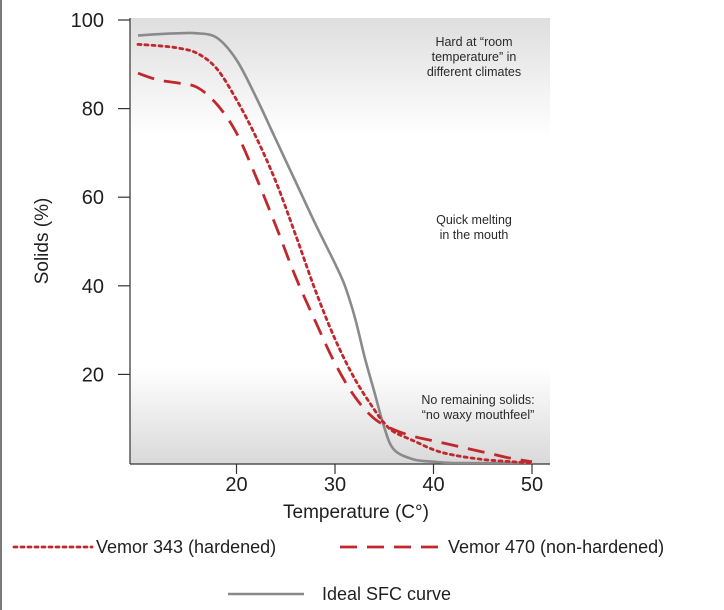 This screenshot has height=610, width=724. Describe the element at coordinates (340, 416) in the screenshot. I see `band-no-solids-region` at that location.